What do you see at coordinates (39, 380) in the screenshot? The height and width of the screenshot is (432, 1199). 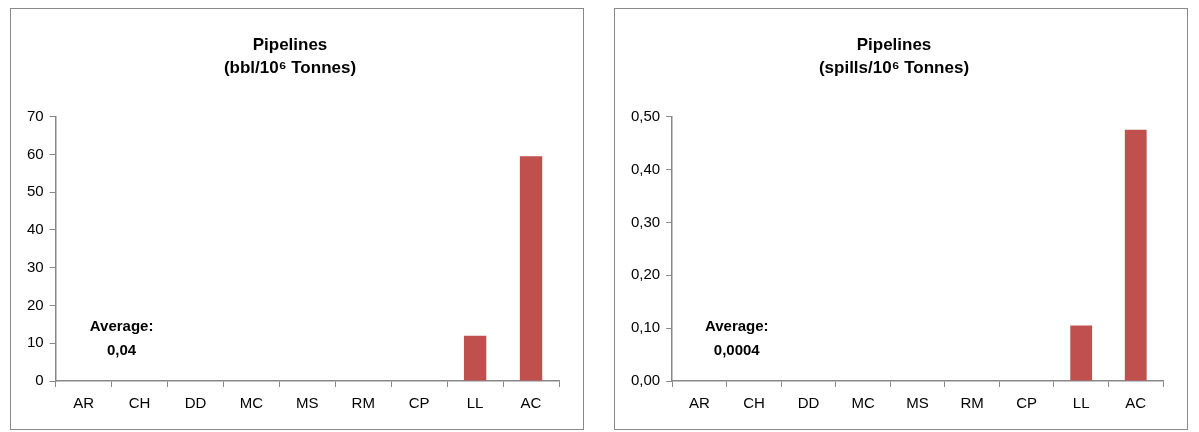 I see `y-tick-label: 0` at bounding box center [39, 380].